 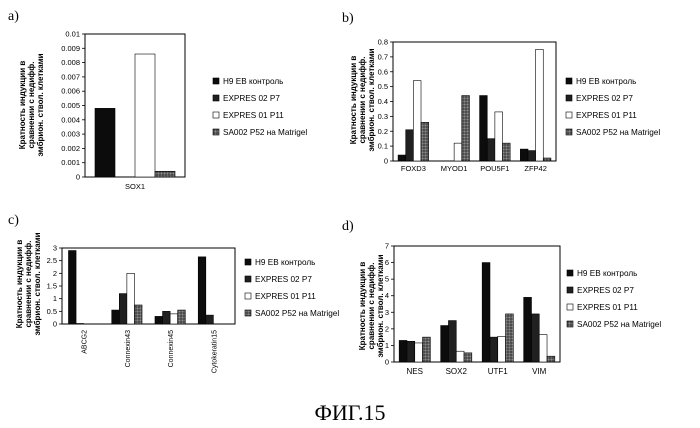 What do you see at coordinates (52, 311) in the screenshot?
I see `y-tick-label: 0.5` at bounding box center [52, 311].